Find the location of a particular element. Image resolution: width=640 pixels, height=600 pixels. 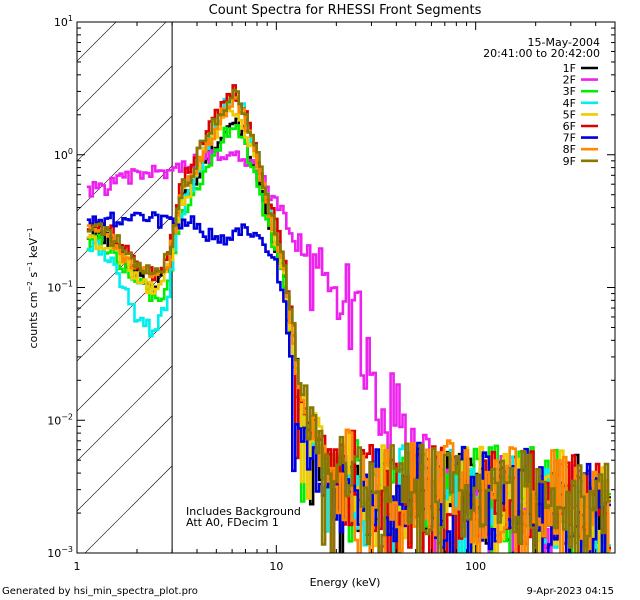

y-axis-label-exp1: −2 is located at coordinates (30, 286).